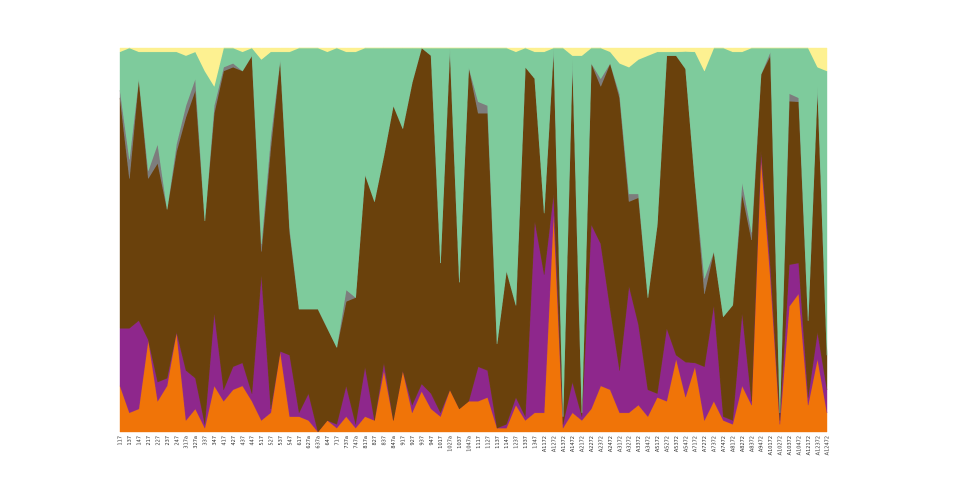  What do you see at coordinates (413, 441) in the screenshot?
I see `x-tick-label: 927` at bounding box center [413, 441].